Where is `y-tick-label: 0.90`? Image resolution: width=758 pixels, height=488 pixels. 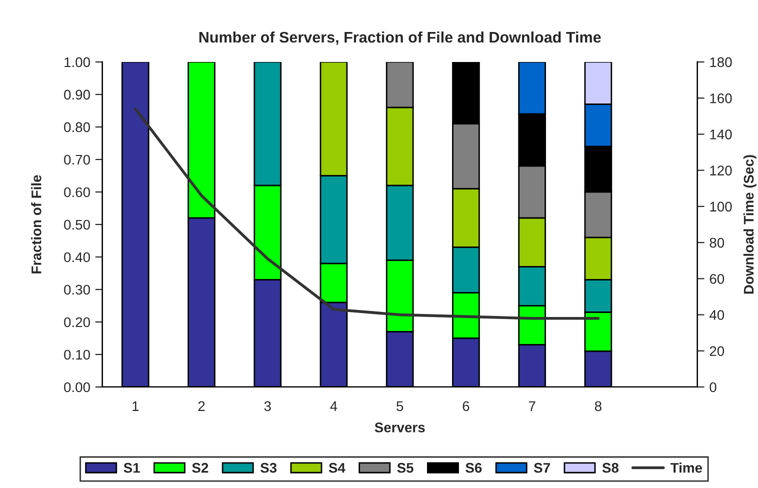
y-tick-label: 0.90 is located at coordinates (77, 95).